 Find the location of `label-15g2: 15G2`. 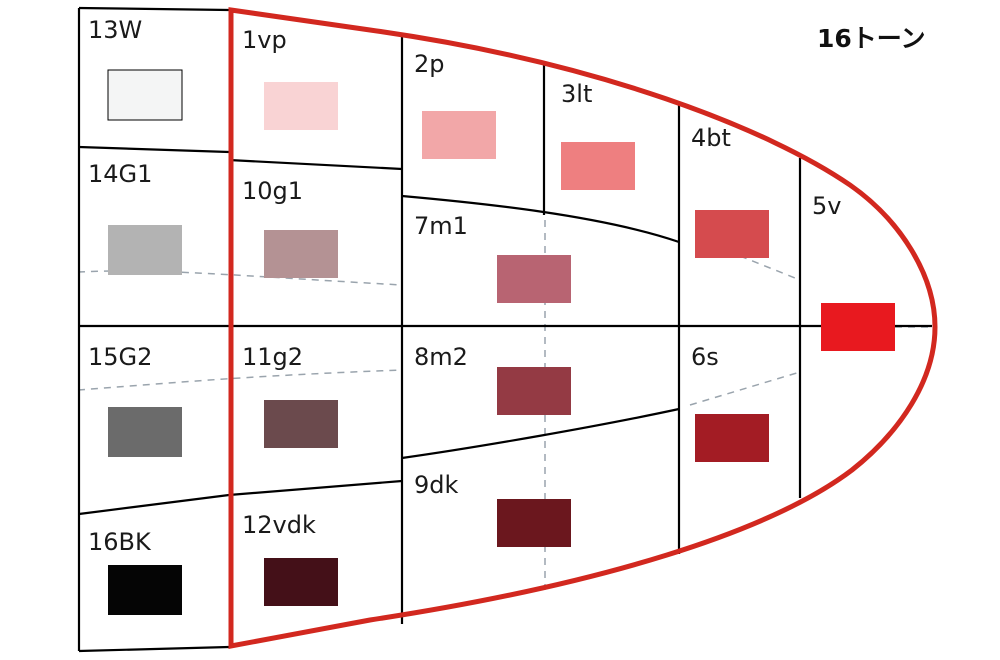

label-15g2: 15G2 is located at coordinates (120, 357).